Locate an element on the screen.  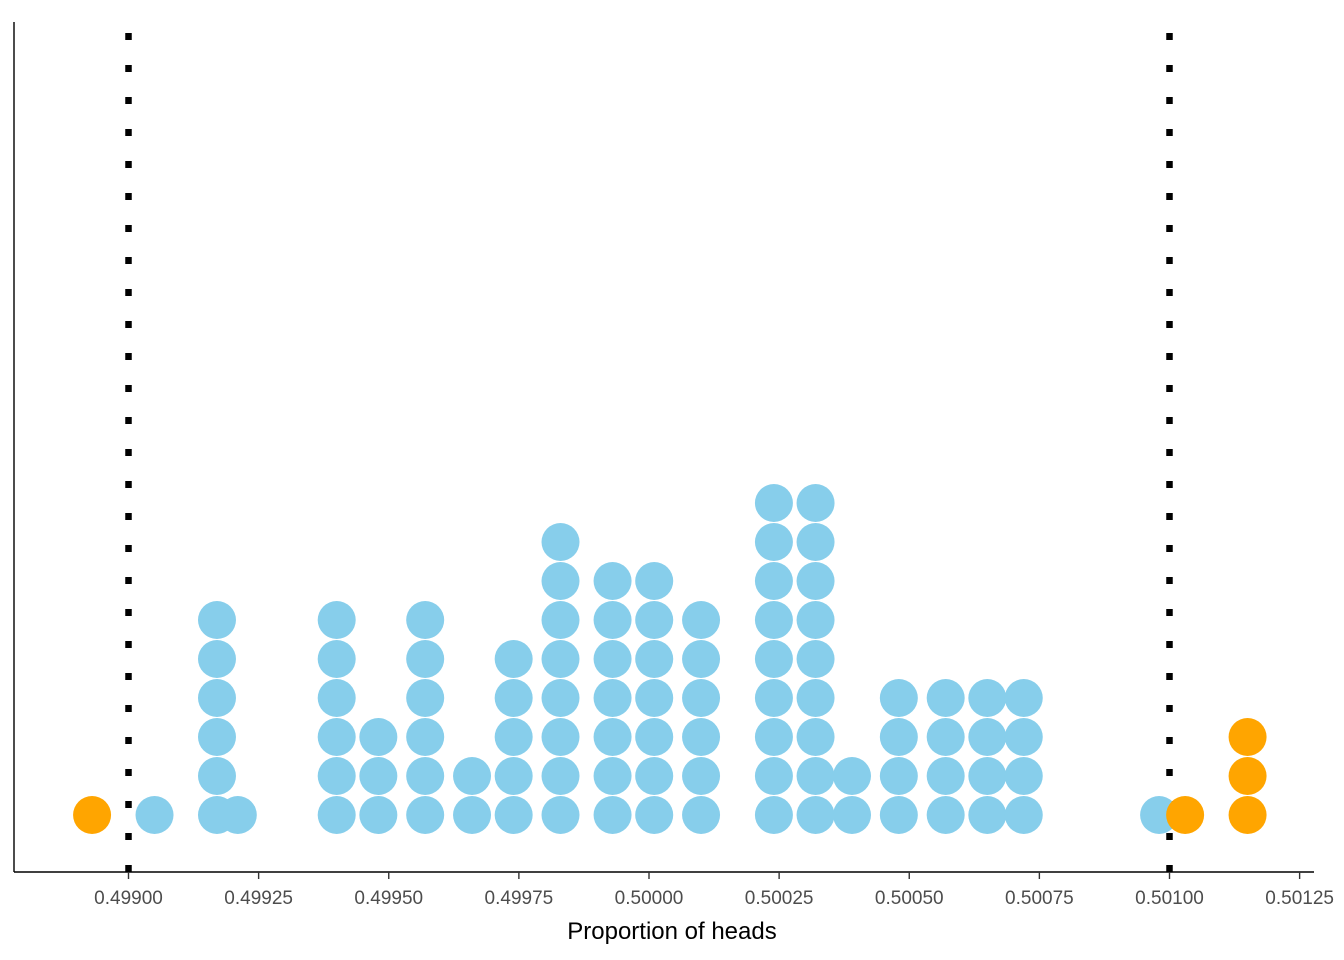
x-tick-label: 0.50050 is located at coordinates (909, 898).